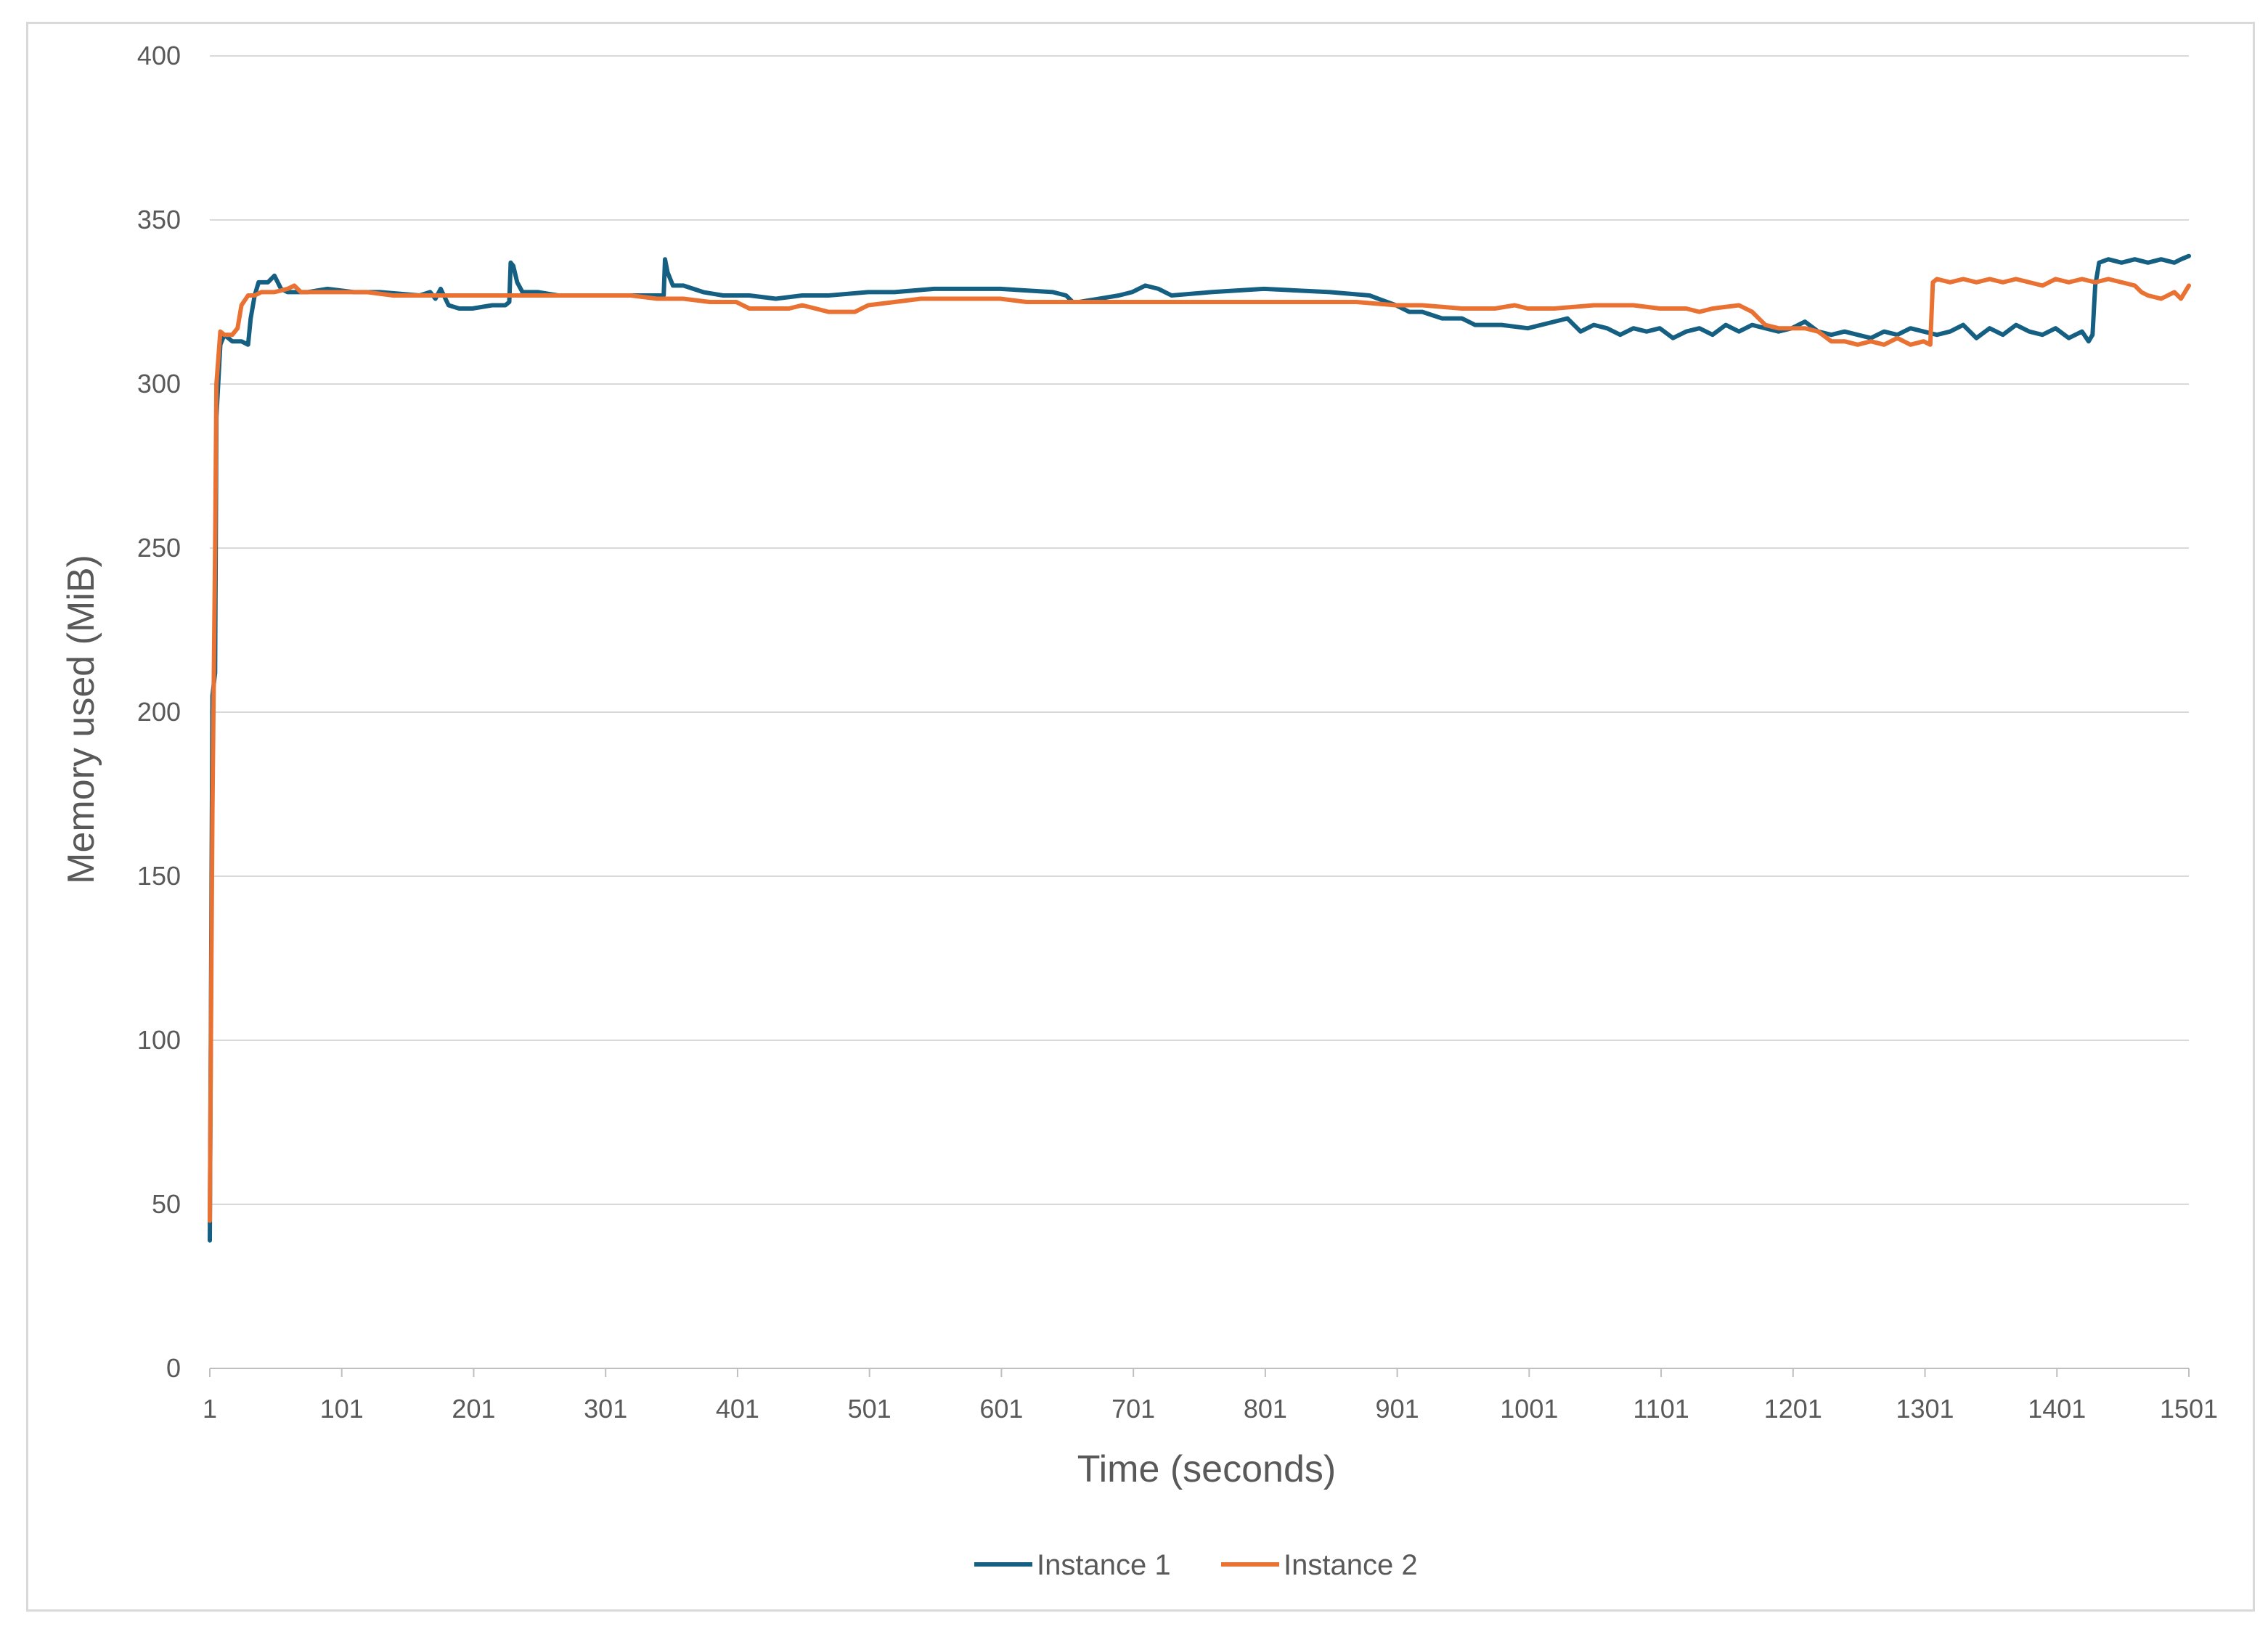 This screenshot has width=2268, height=1629. What do you see at coordinates (1196, 1565) in the screenshot?
I see `legend: Instance 1 Instance 2` at bounding box center [1196, 1565].